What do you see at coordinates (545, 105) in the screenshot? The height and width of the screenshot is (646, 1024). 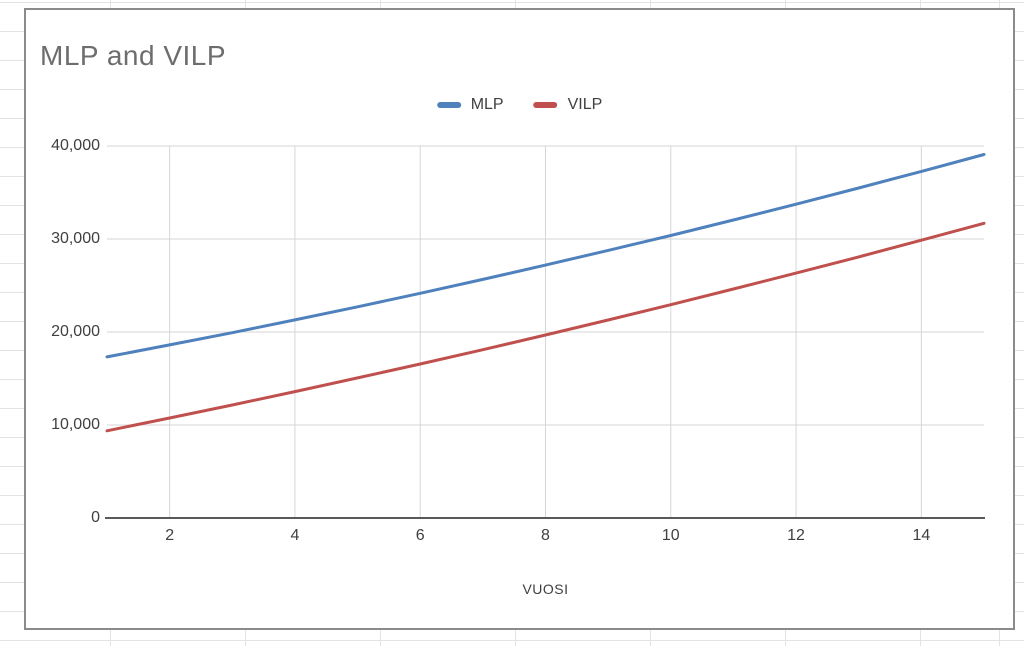 I see `legend-swatch-vilp` at bounding box center [545, 105].